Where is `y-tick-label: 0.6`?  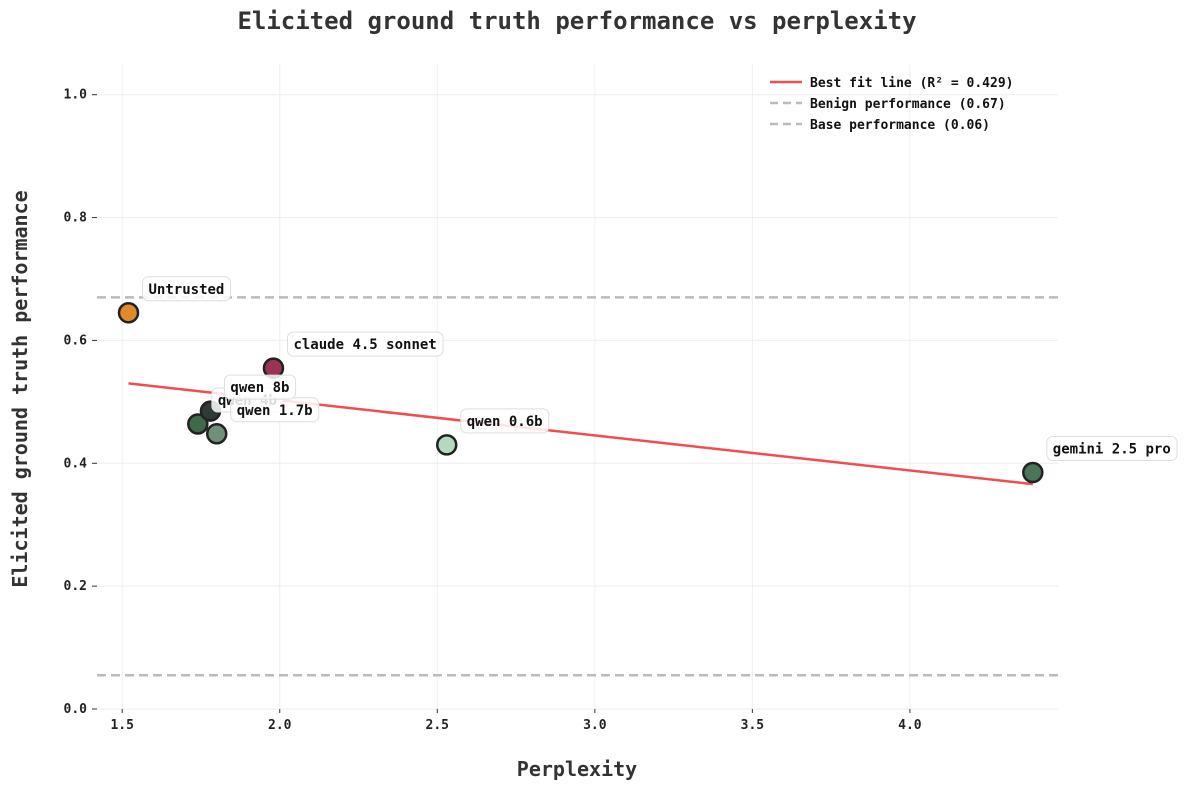 y-tick-label: 0.6 is located at coordinates (76, 340).